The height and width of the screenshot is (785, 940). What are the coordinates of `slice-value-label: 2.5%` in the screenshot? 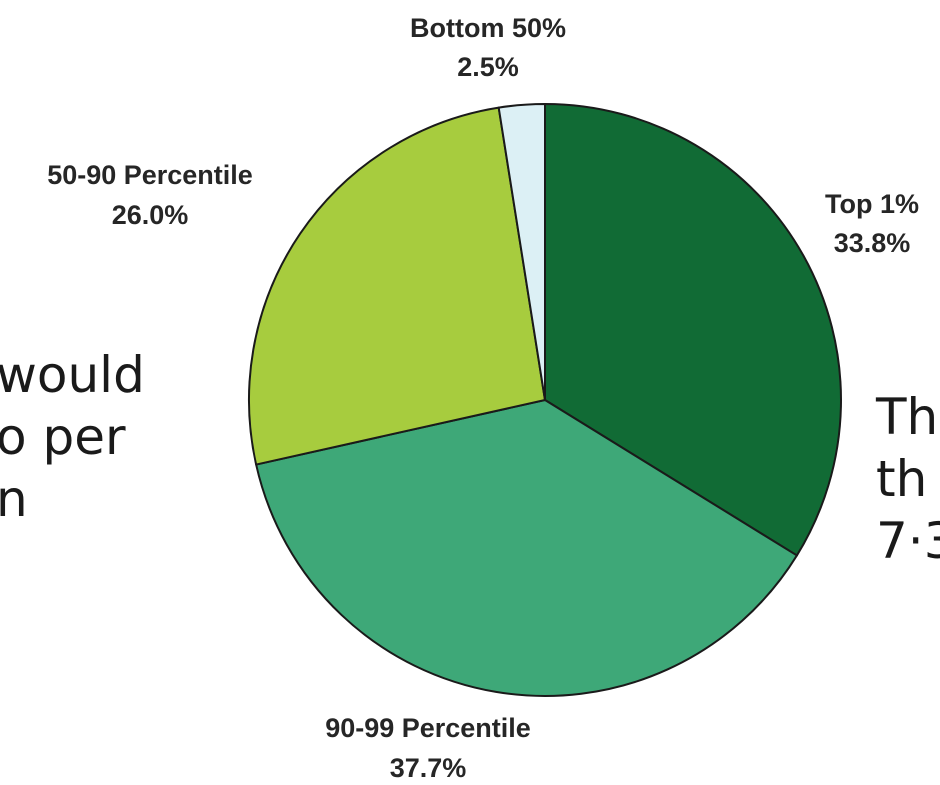 It's located at (488, 67).